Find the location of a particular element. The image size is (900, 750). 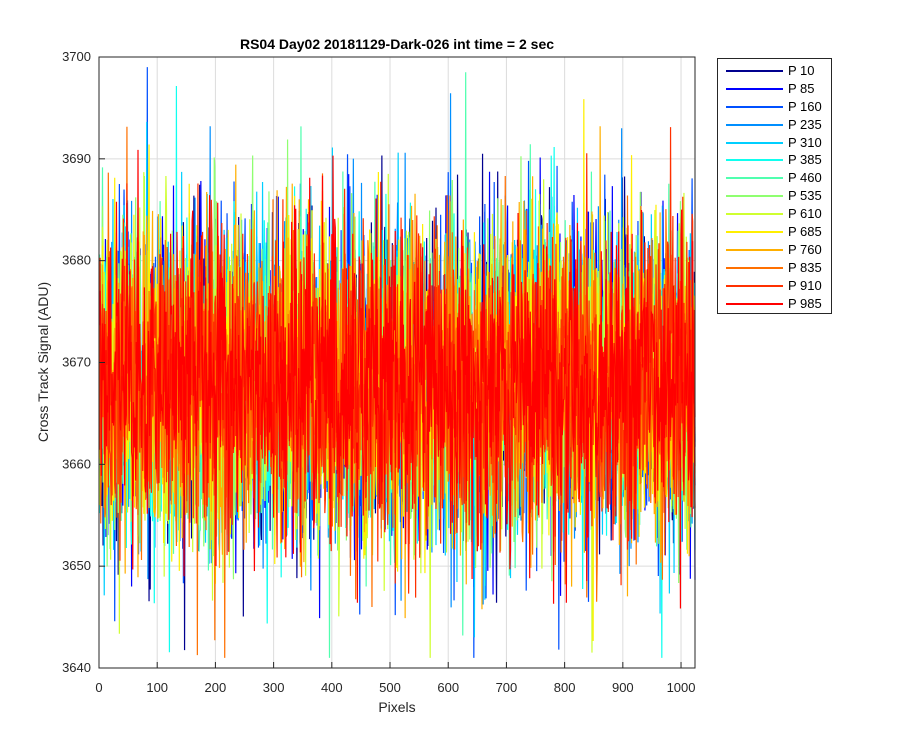

legend-item: P 760 is located at coordinates (774, 250).